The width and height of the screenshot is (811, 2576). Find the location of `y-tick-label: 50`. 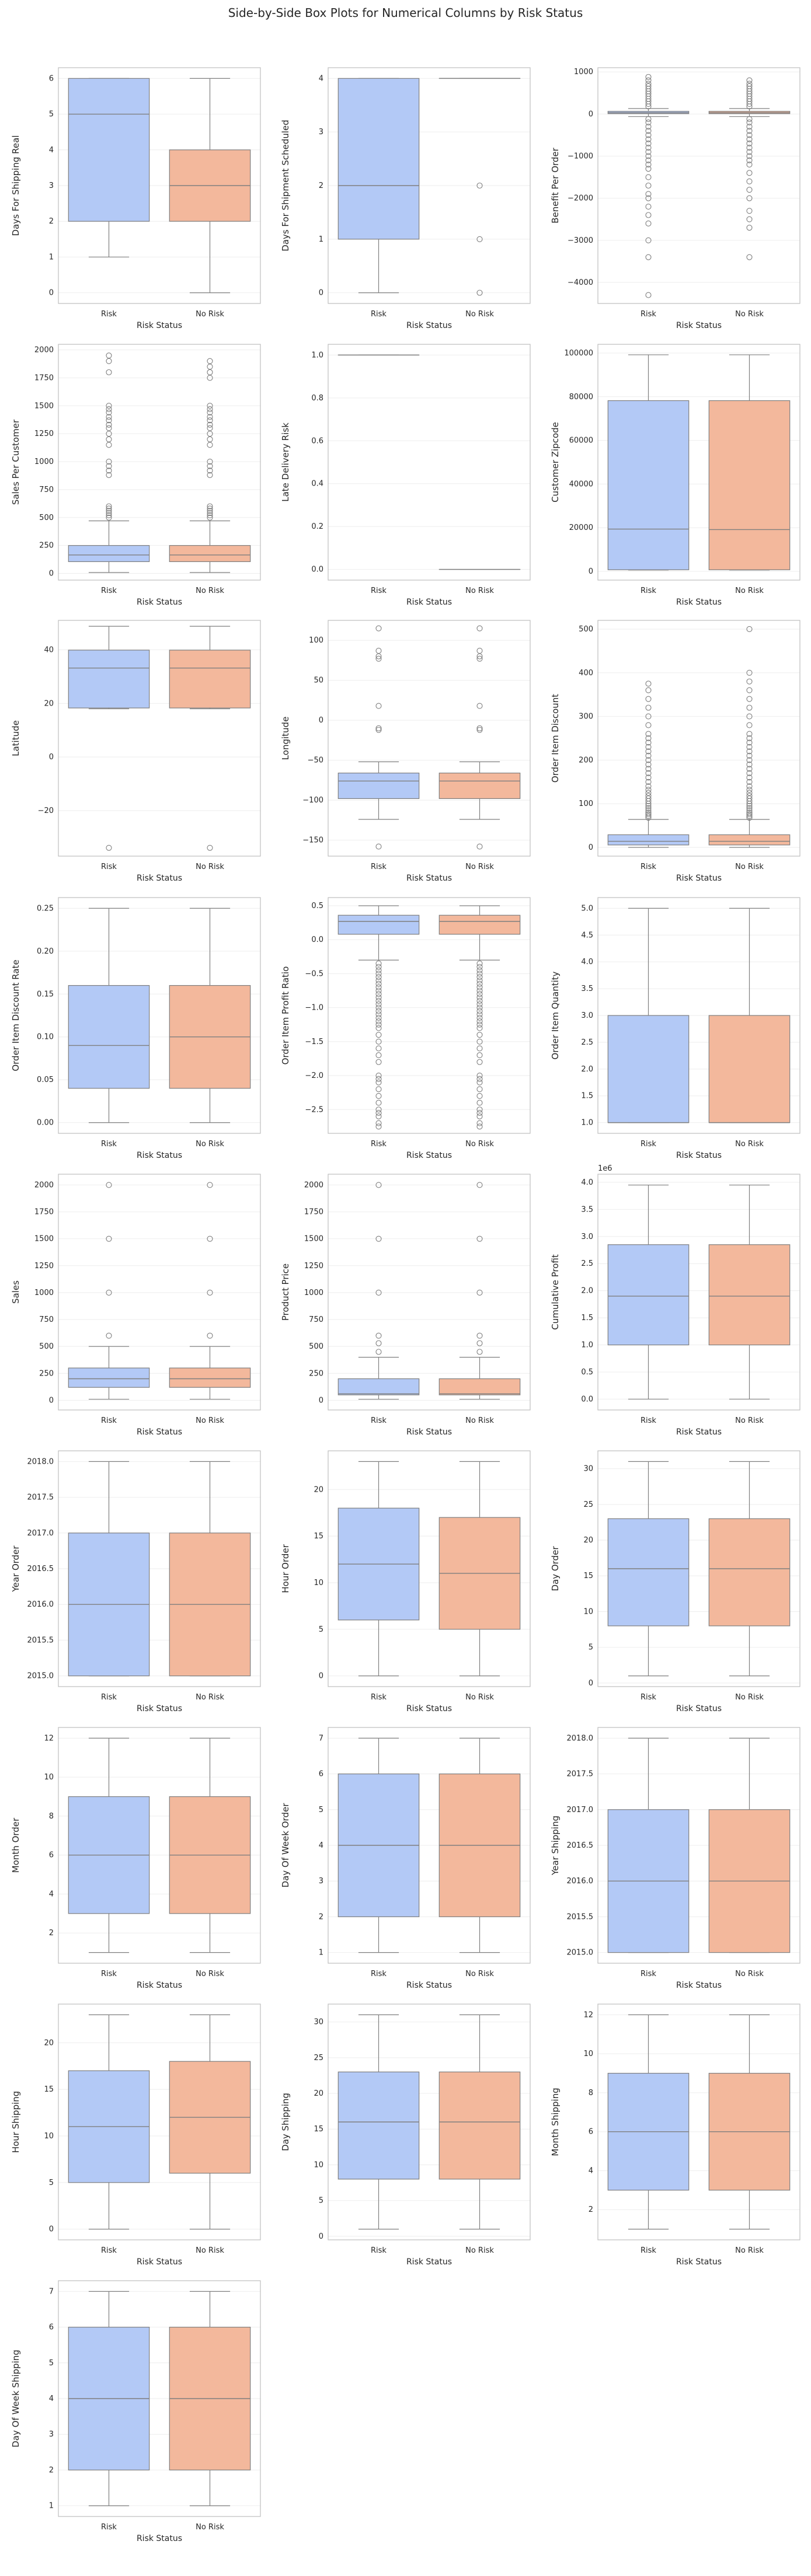

y-tick-label: 50 is located at coordinates (318, 680).